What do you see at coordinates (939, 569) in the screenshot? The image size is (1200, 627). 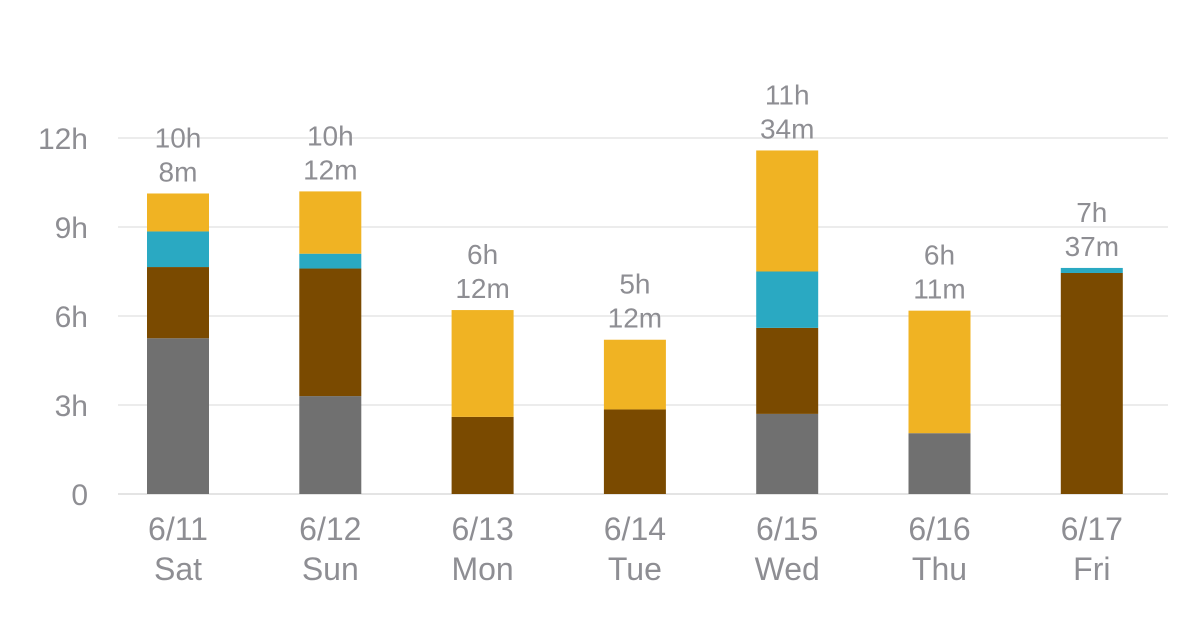 I see `x-category-day-label: Thu` at bounding box center [939, 569].